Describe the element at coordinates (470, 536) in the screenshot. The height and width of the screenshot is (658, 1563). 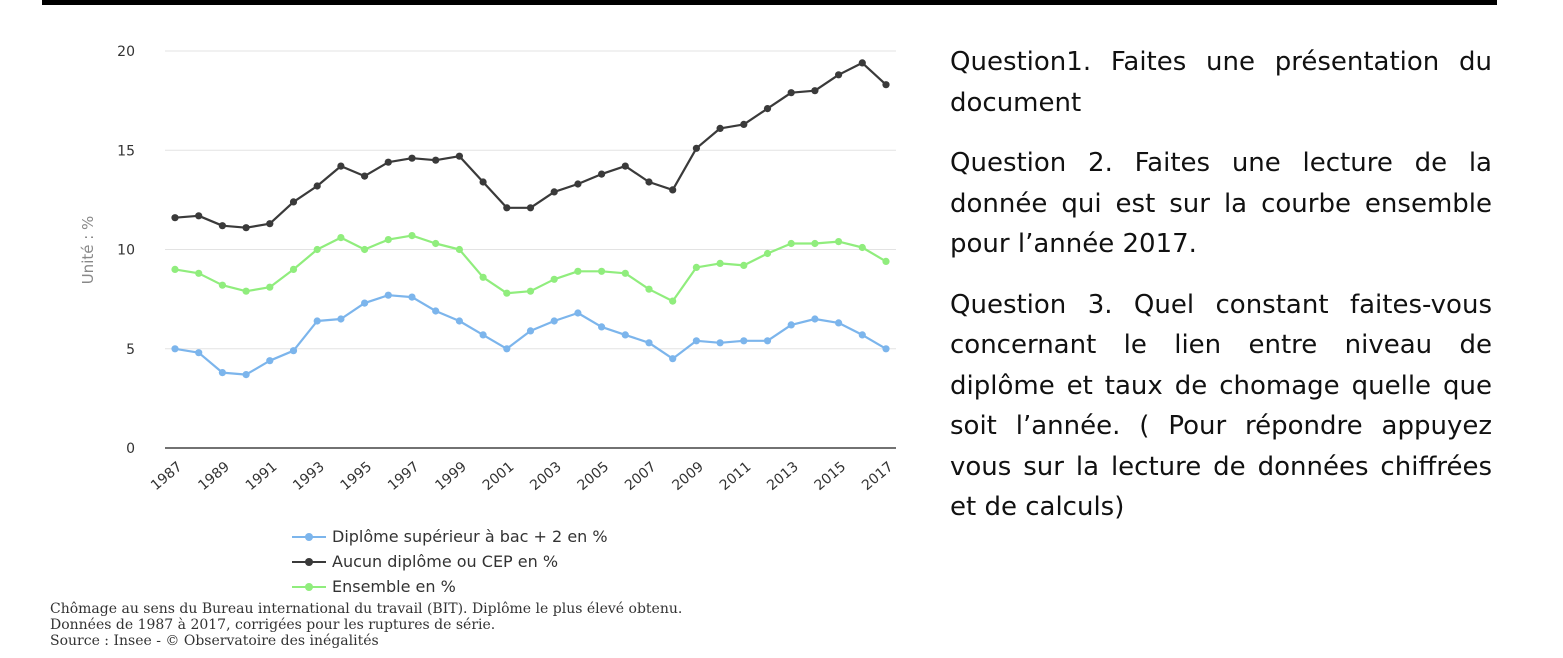
I see `legend-label-diplome-superieur: Diplôme supérieur à bac + 2 en %` at that location.